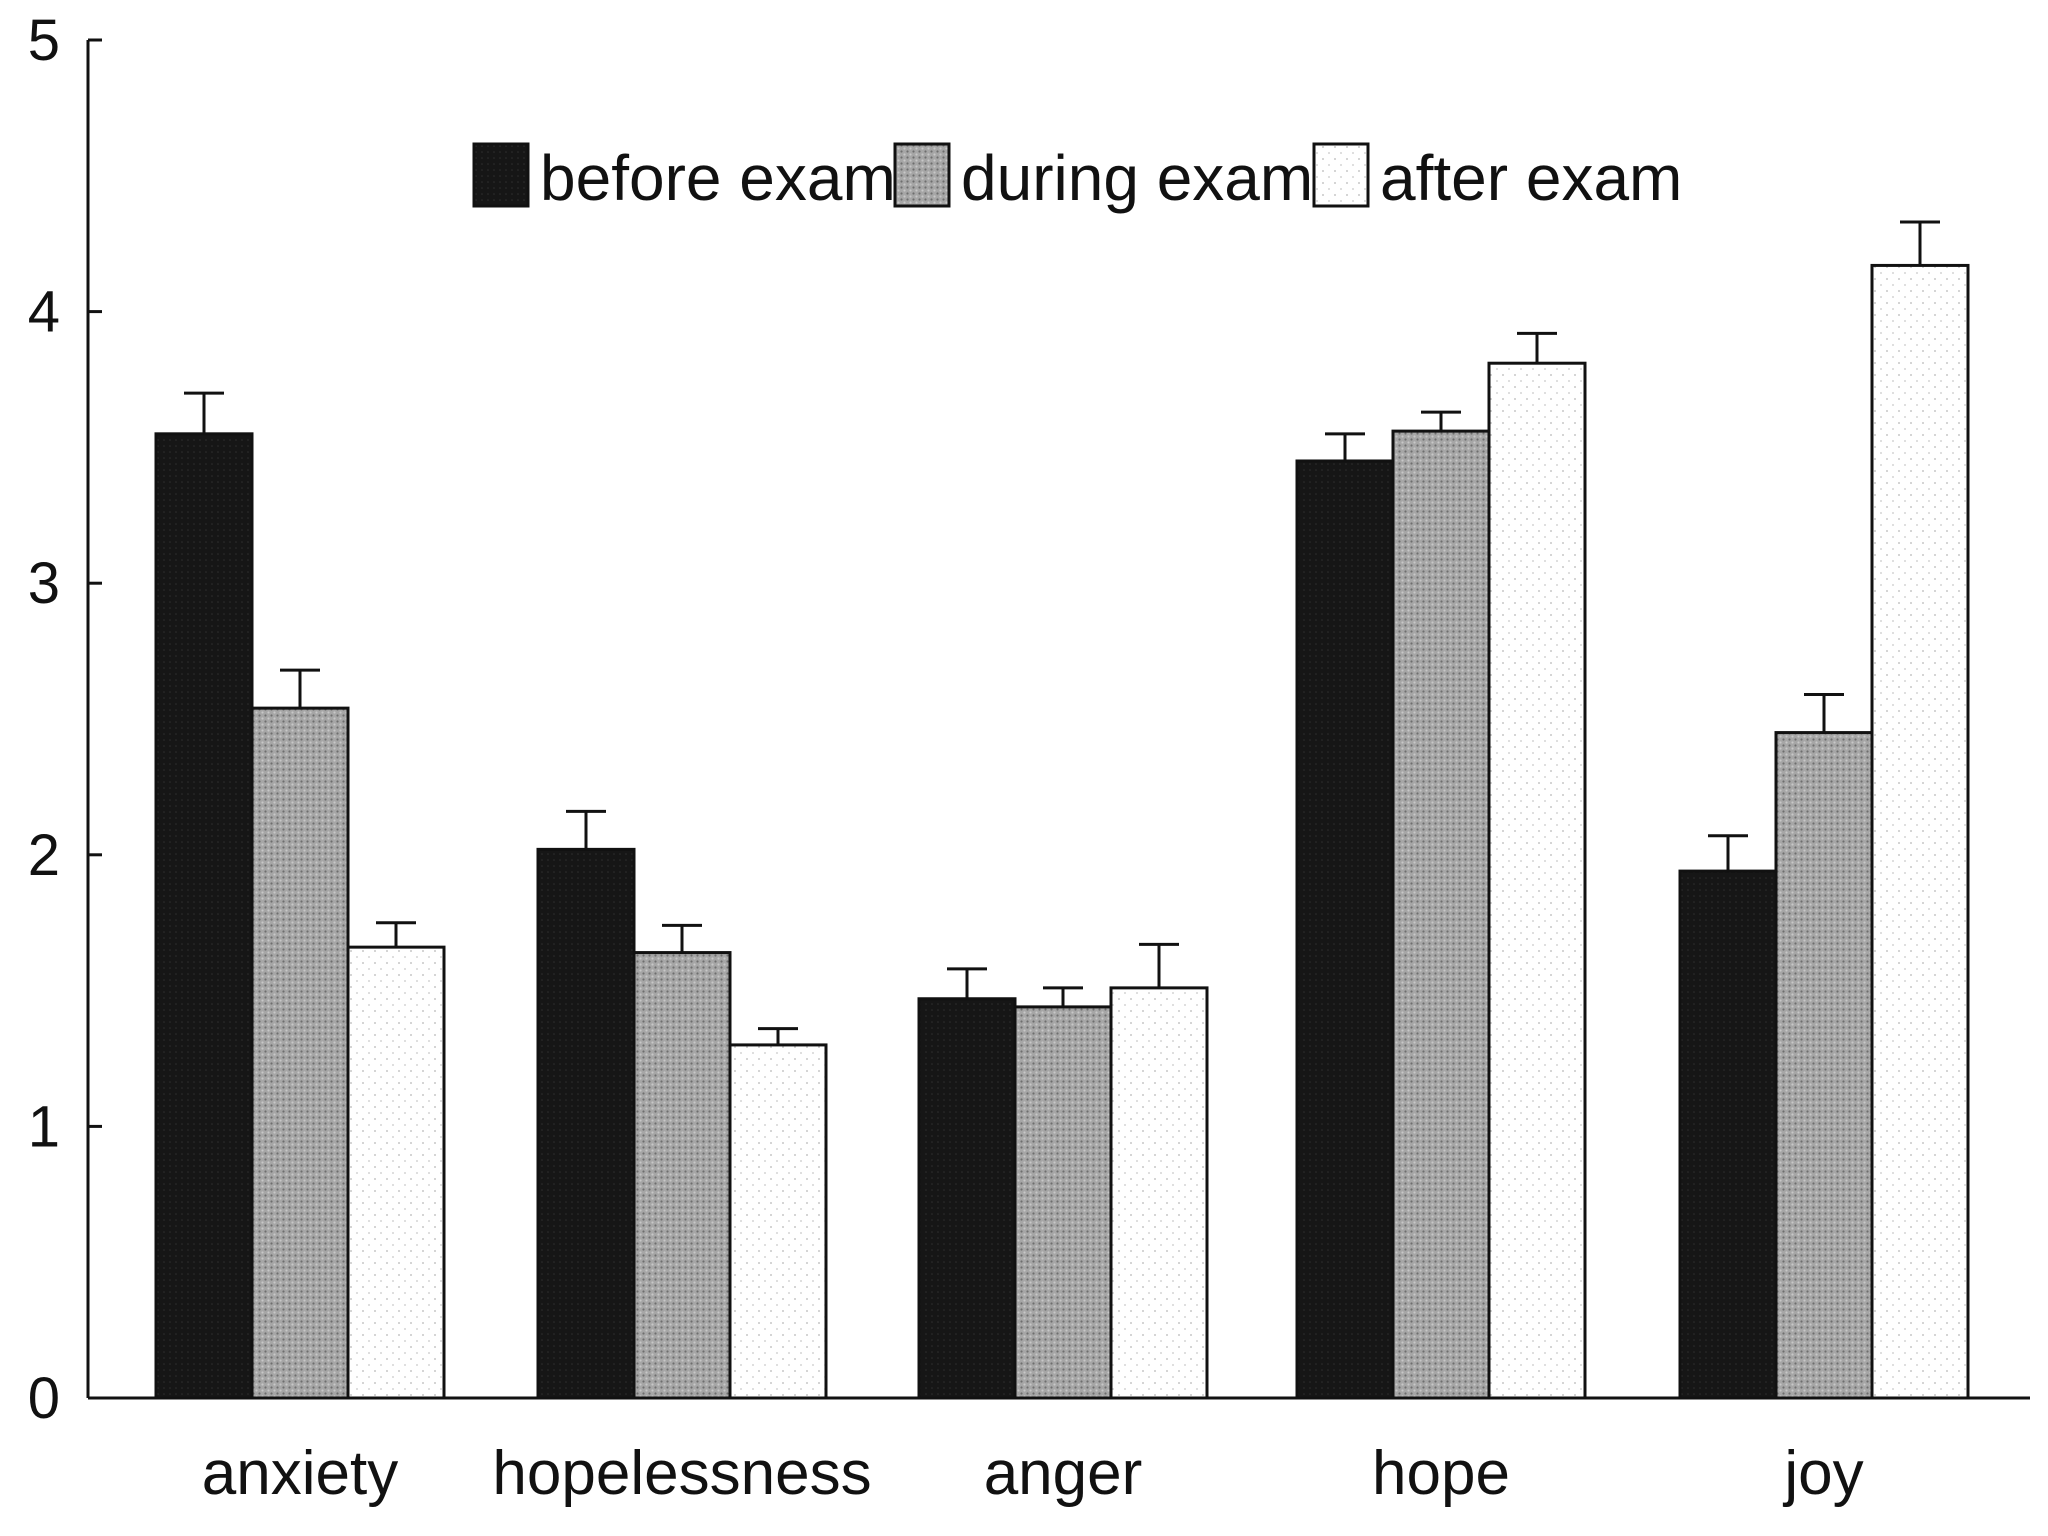 The width and height of the screenshot is (2048, 1536). What do you see at coordinates (682, 1175) in the screenshot?
I see `bar-during-exam-hopelessness` at bounding box center [682, 1175].